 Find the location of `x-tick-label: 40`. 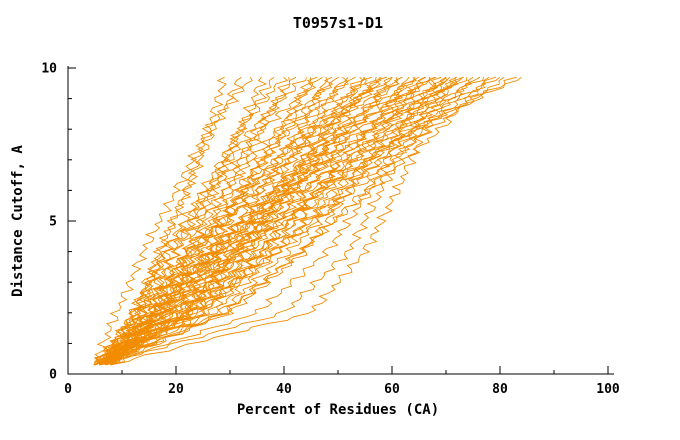

x-tick-label: 40 is located at coordinates (284, 389).